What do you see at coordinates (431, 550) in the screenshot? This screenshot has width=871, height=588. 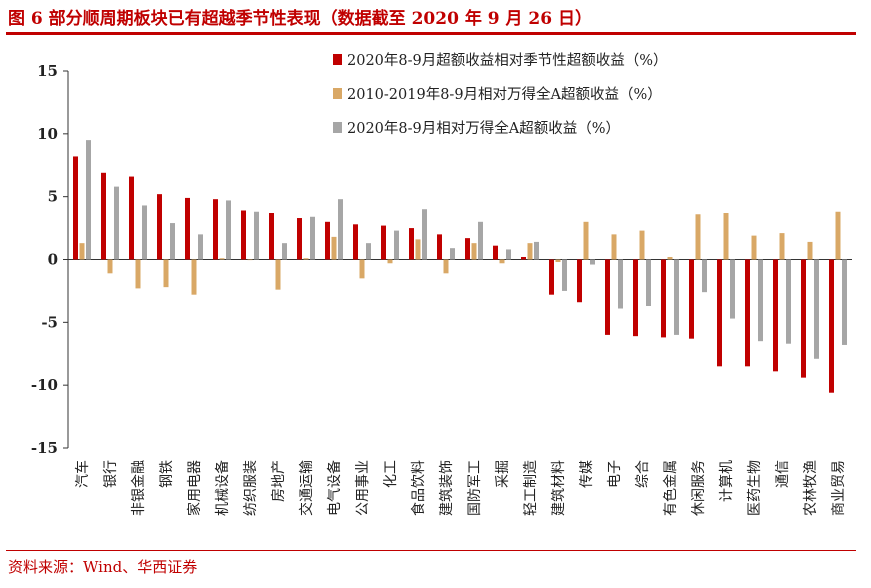 I see `footer-divider` at bounding box center [431, 550].